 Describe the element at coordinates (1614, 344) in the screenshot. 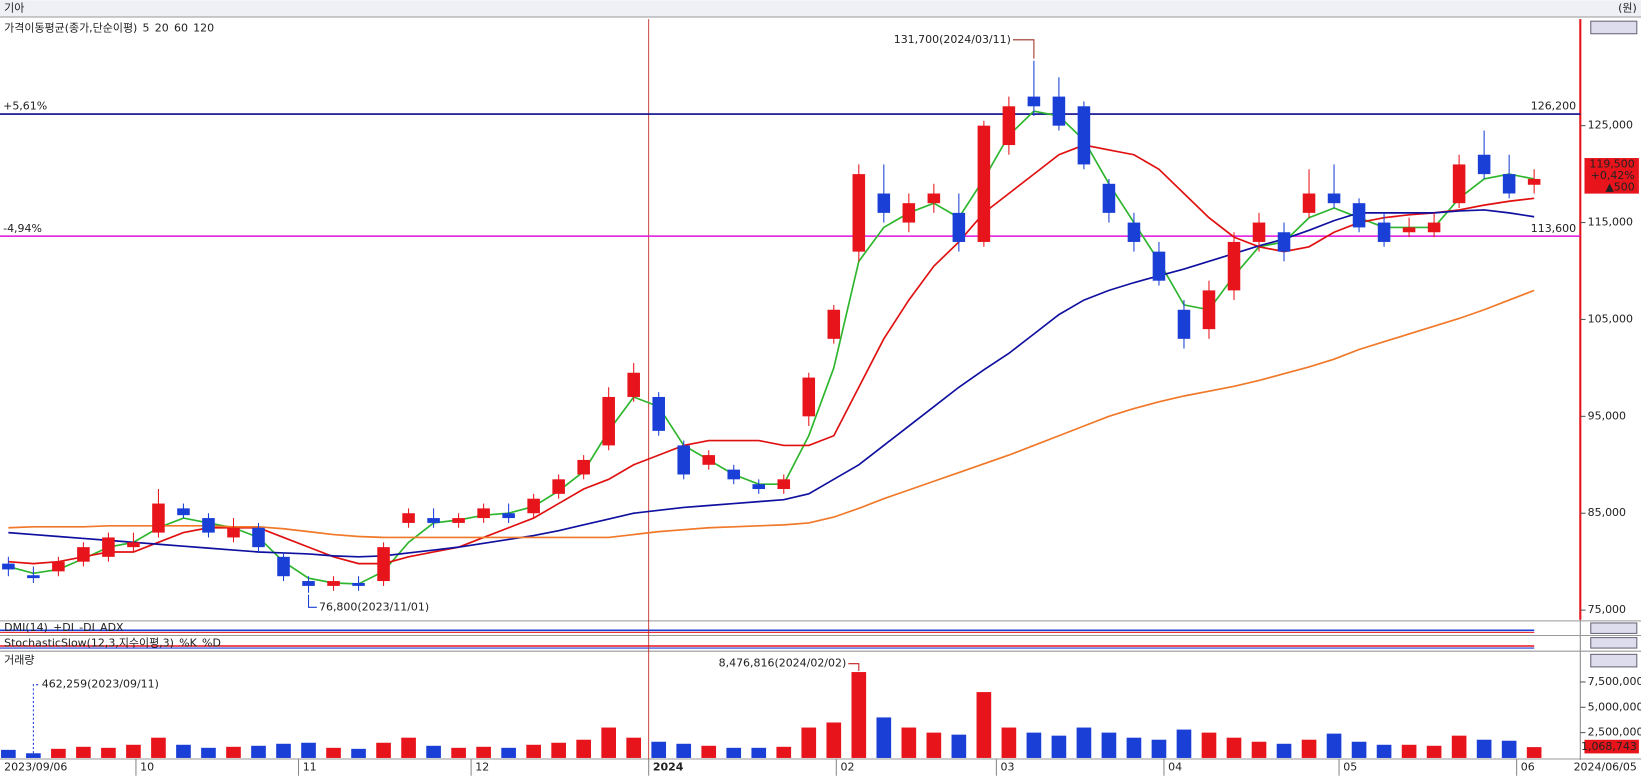

I see `panel-buttons` at that location.